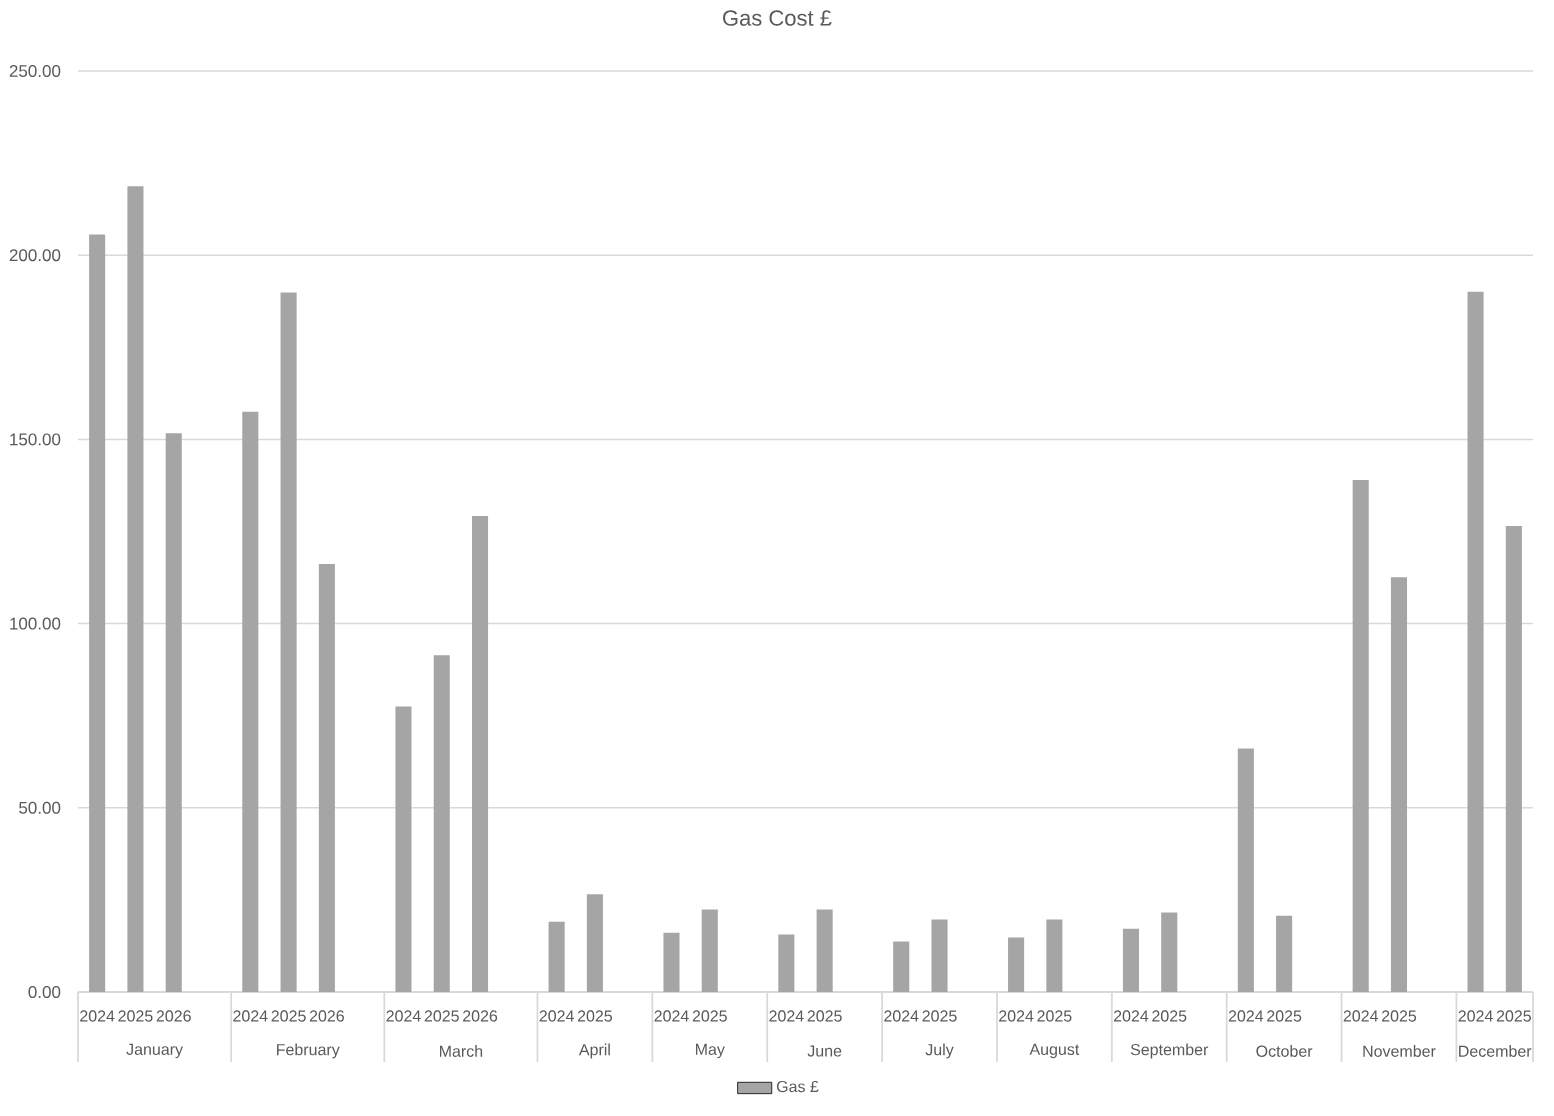 The height and width of the screenshot is (1116, 1554). I want to click on y-tick-label: 100.00, so click(35, 623).